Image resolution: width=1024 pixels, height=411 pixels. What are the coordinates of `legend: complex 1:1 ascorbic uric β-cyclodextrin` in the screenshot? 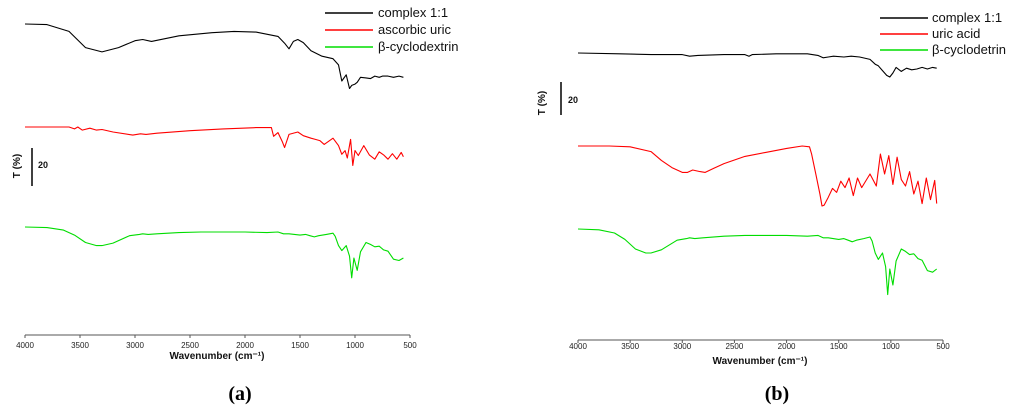 It's located at (391, 29).